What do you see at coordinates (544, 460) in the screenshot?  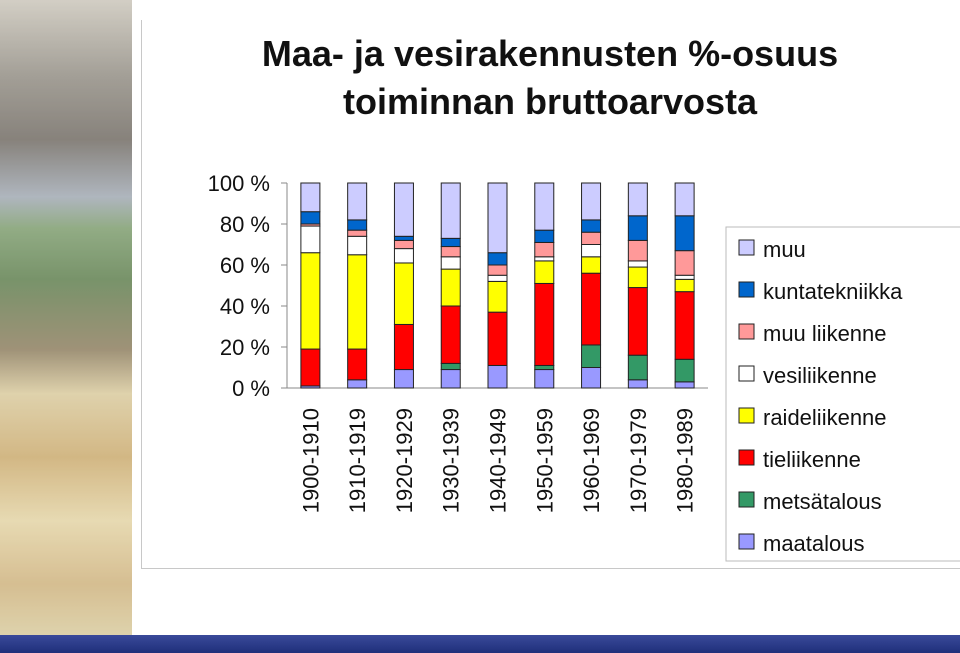 I see `x-tick-label: 1950-1959` at bounding box center [544, 460].